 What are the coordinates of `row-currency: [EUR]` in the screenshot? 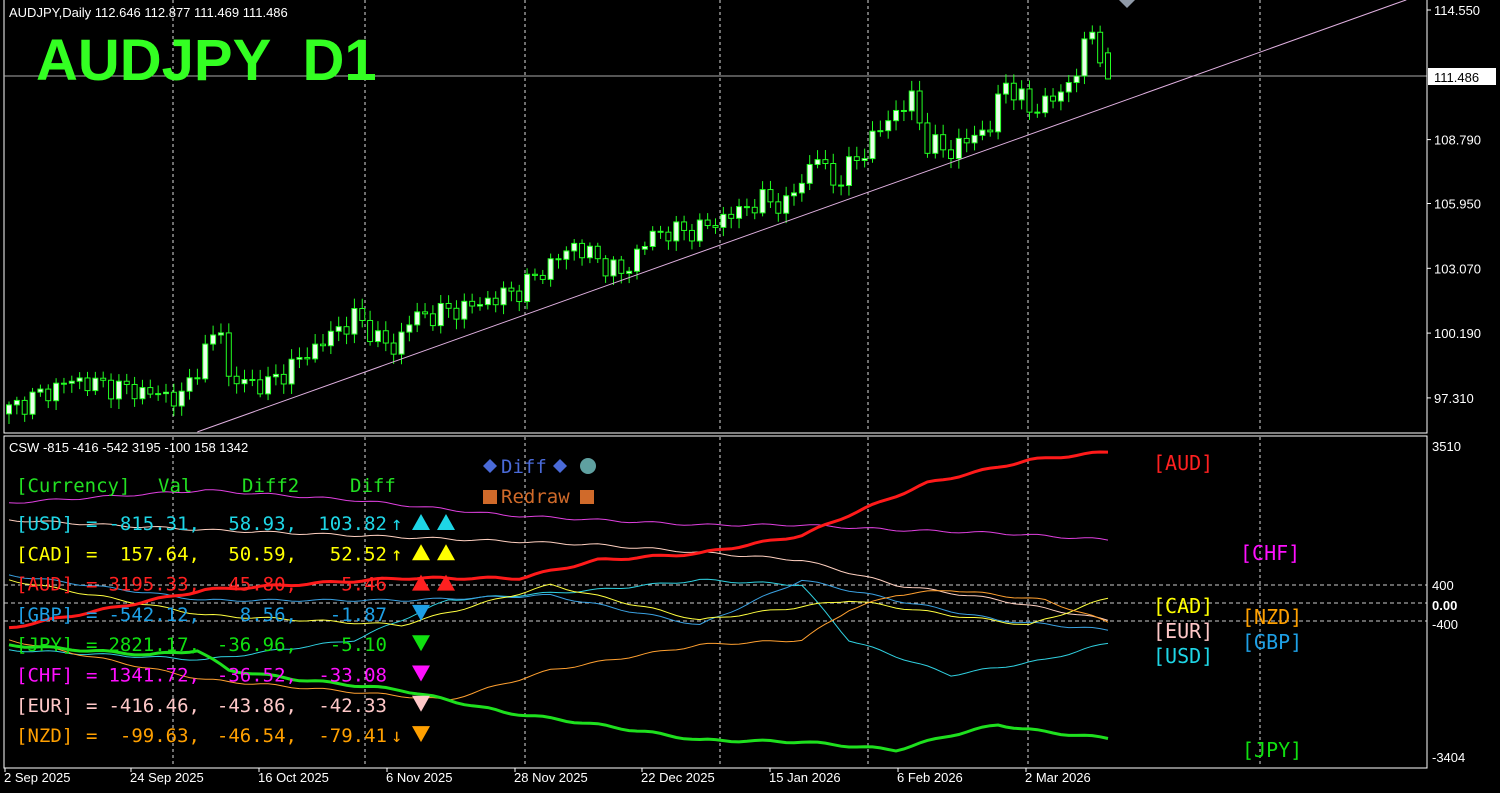 It's located at (44, 706).